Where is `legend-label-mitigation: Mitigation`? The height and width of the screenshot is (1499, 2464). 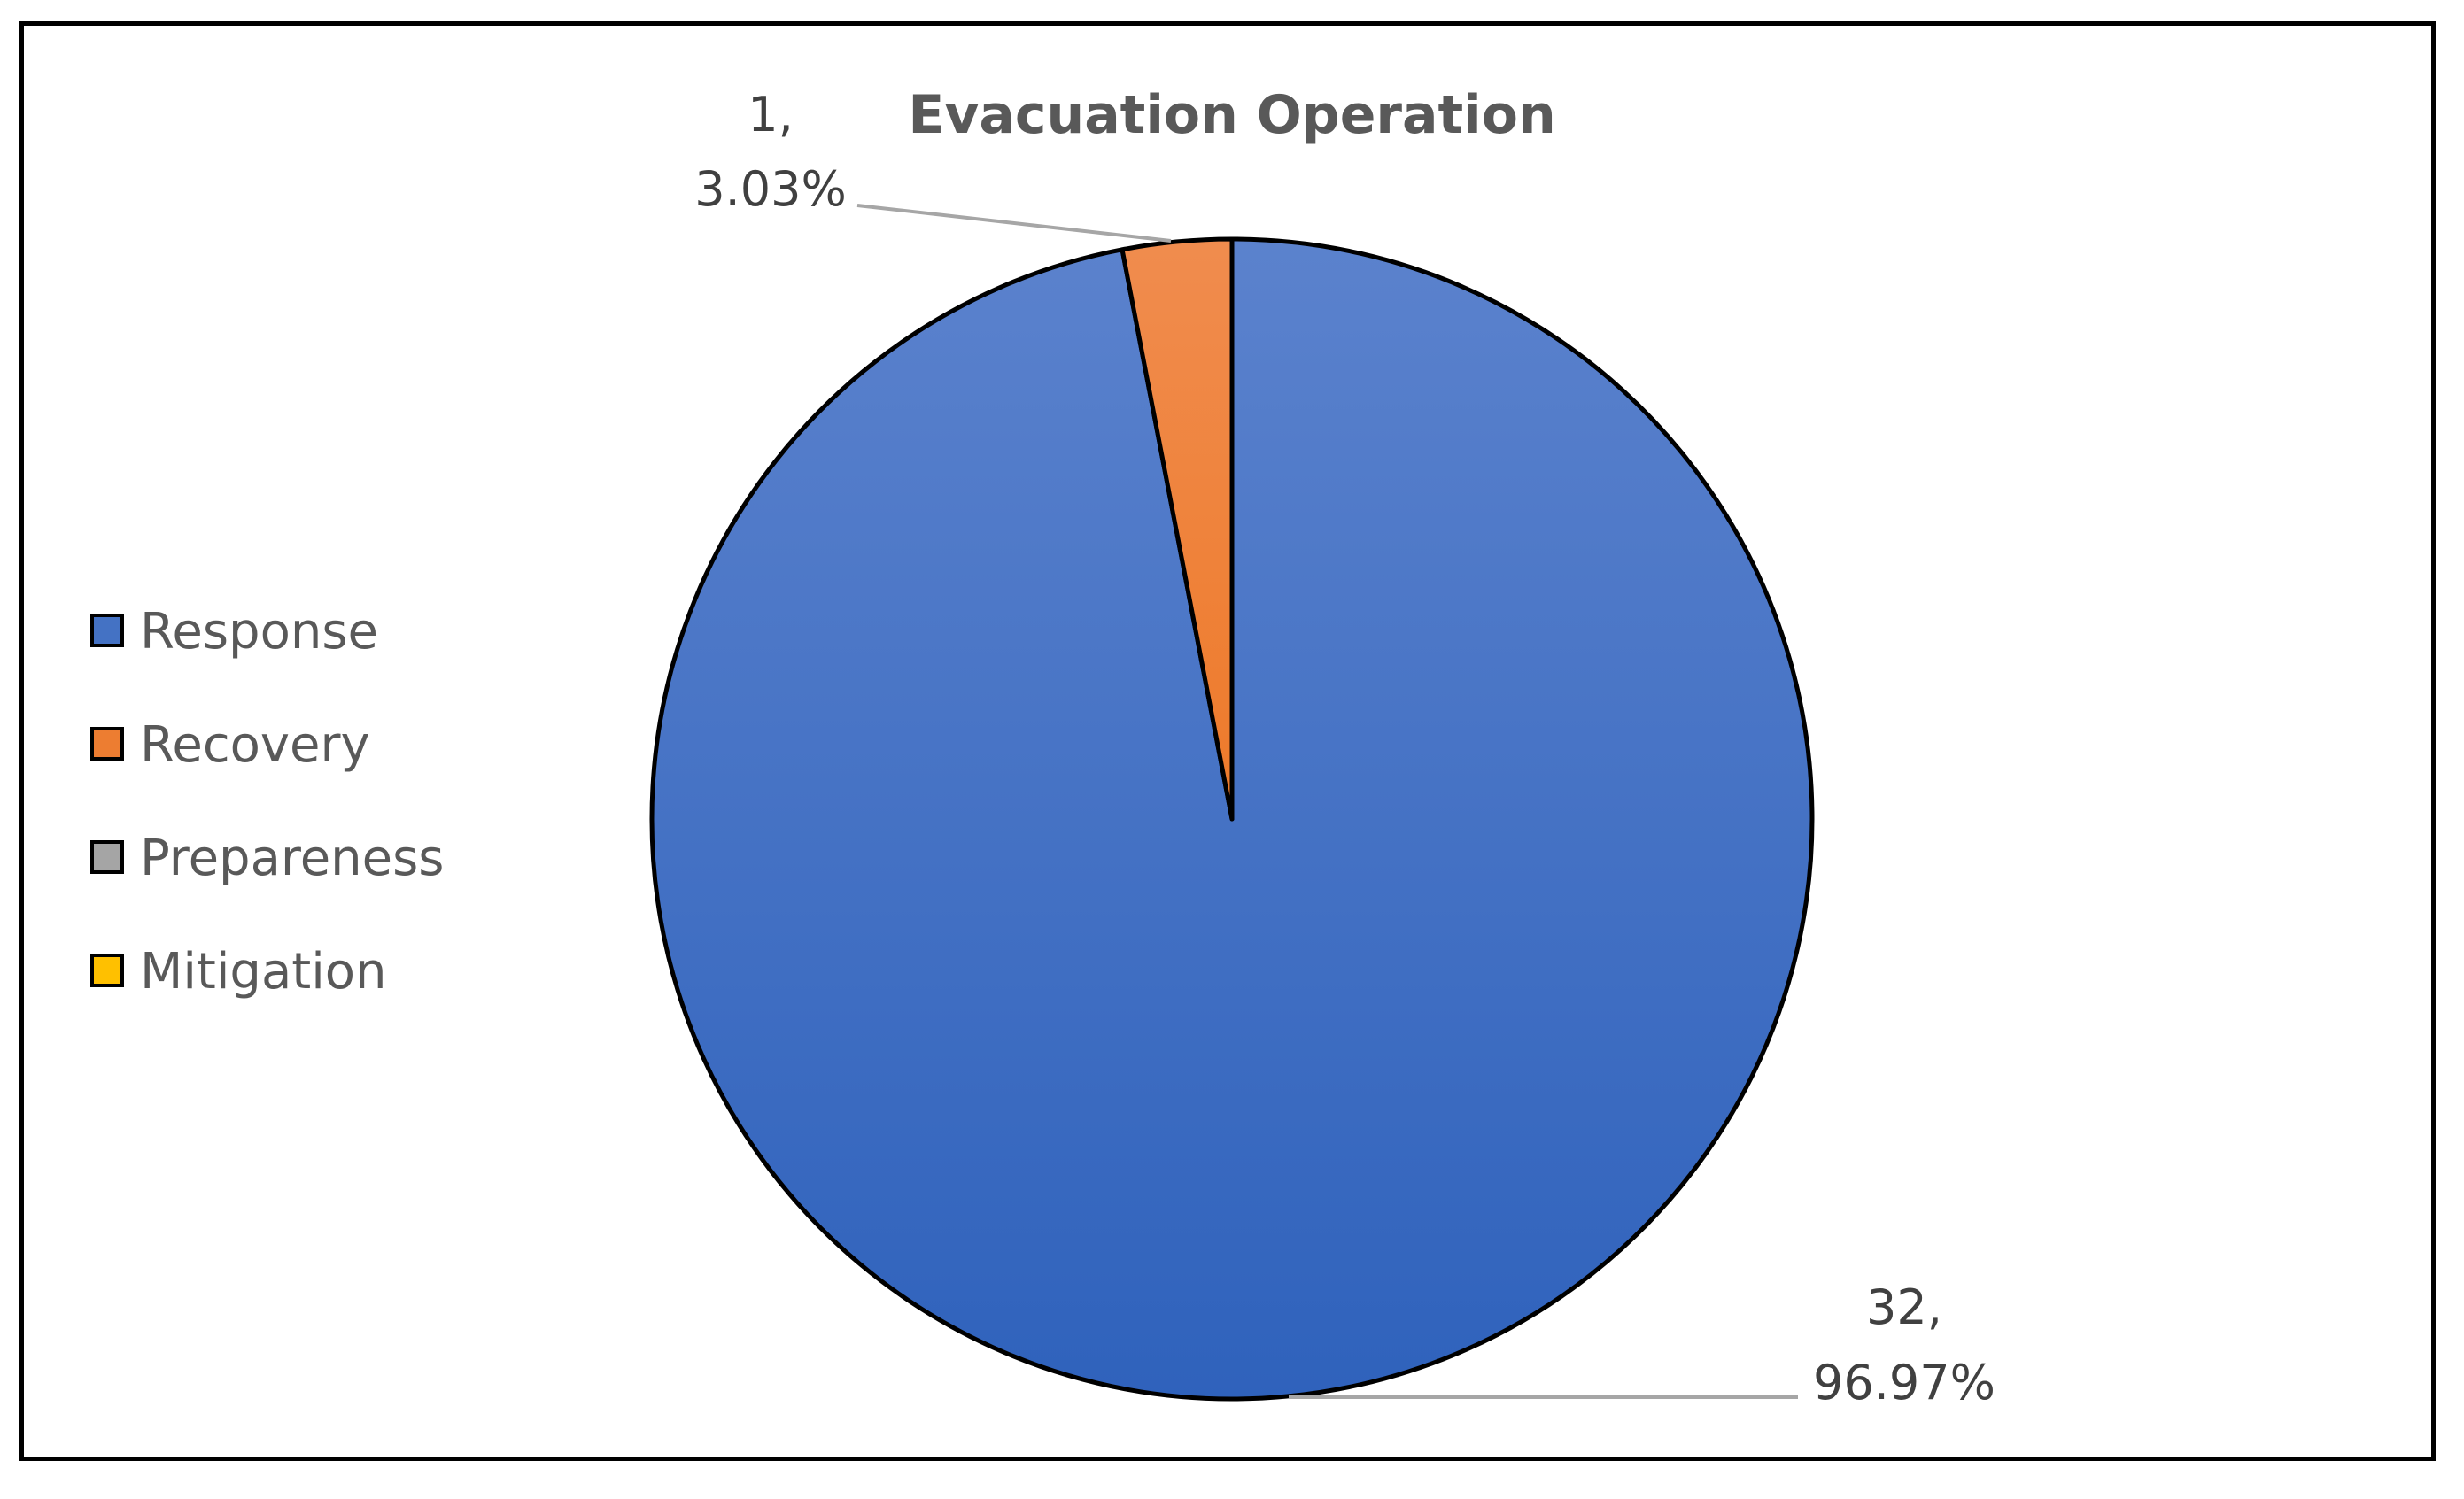 legend-label-mitigation: Mitigation is located at coordinates (263, 972).